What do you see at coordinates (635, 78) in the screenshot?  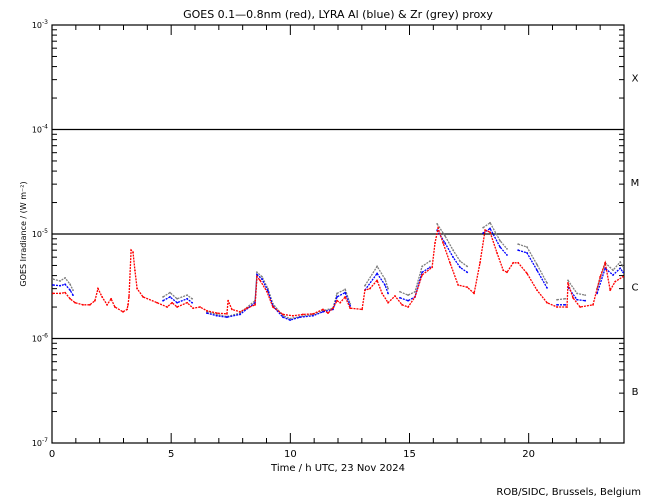 I see `flare-class-label: X` at bounding box center [635, 78].